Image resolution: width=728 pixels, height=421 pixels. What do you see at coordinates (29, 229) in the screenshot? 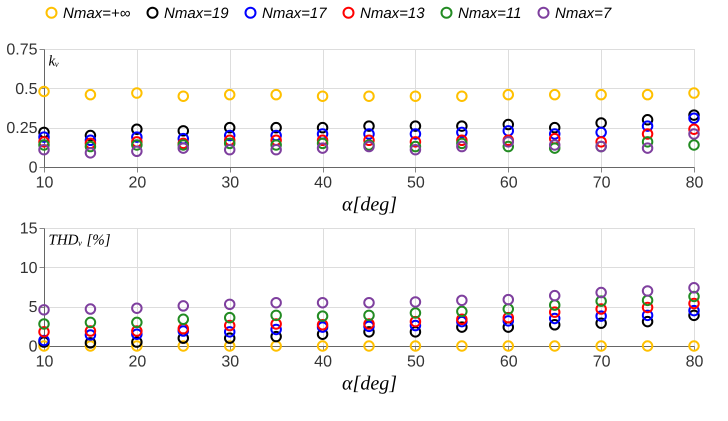
I see `y-tick-label: 15` at bounding box center [29, 229].